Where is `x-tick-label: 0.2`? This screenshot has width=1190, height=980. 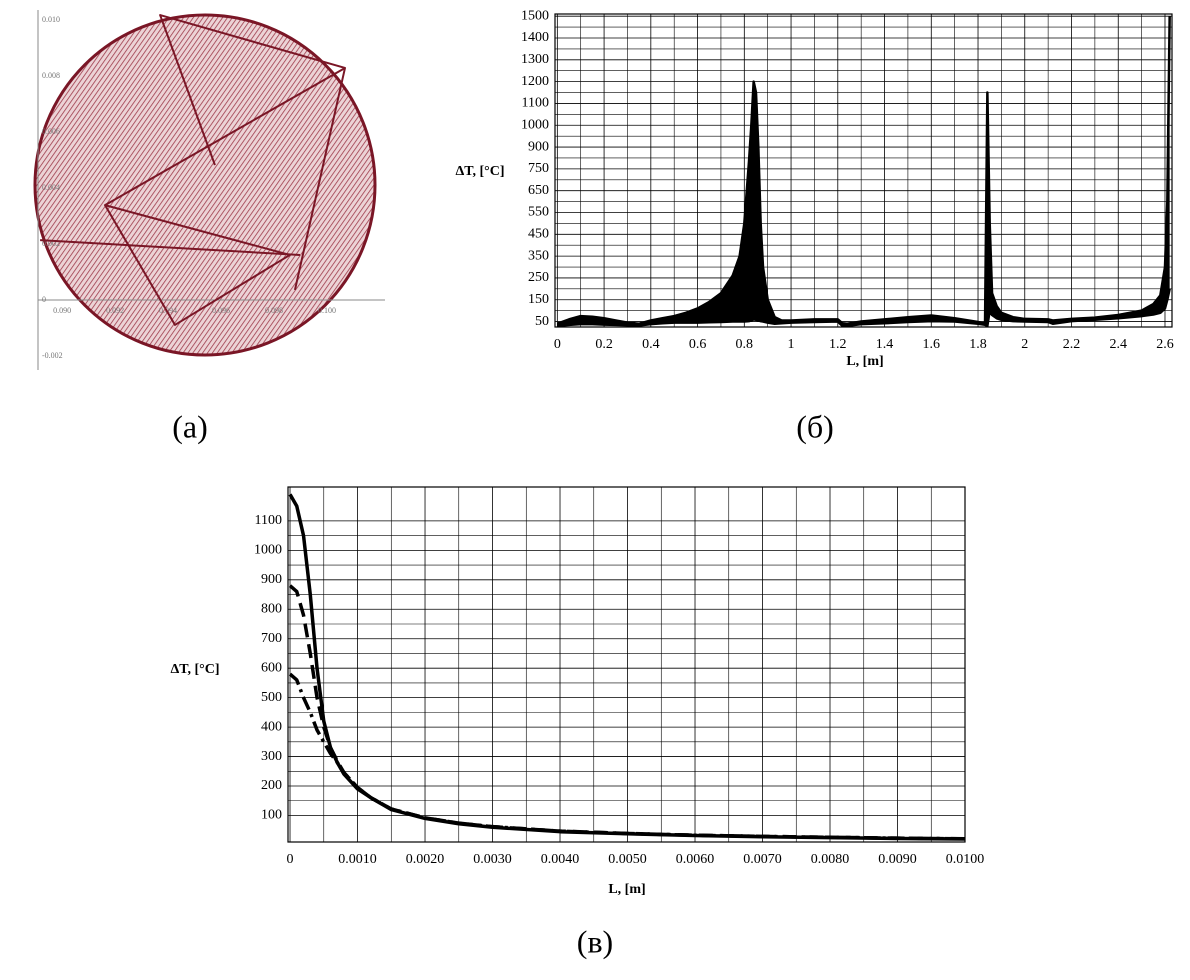
x-tick-label: 0.2 is located at coordinates (604, 344).